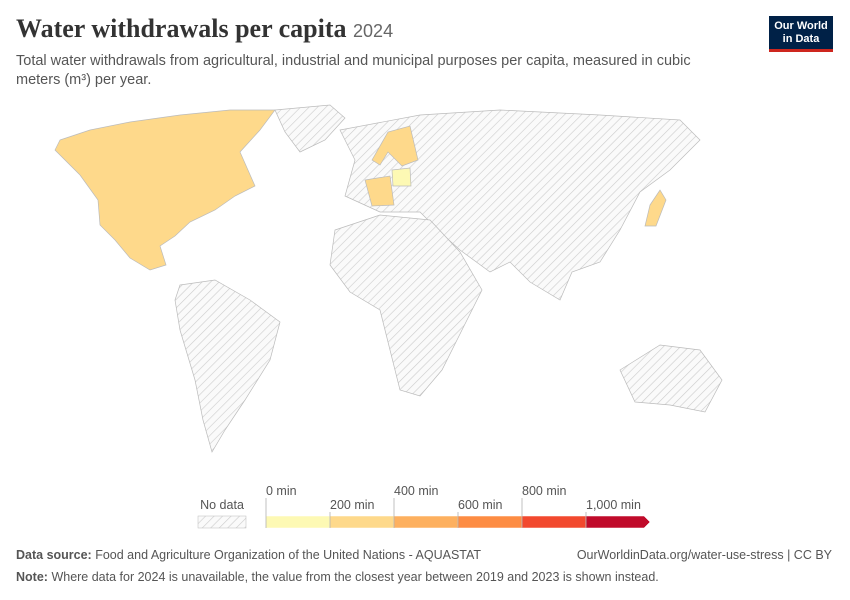 The image size is (850, 600). What do you see at coordinates (655, 208) in the screenshot?
I see `japan` at bounding box center [655, 208].